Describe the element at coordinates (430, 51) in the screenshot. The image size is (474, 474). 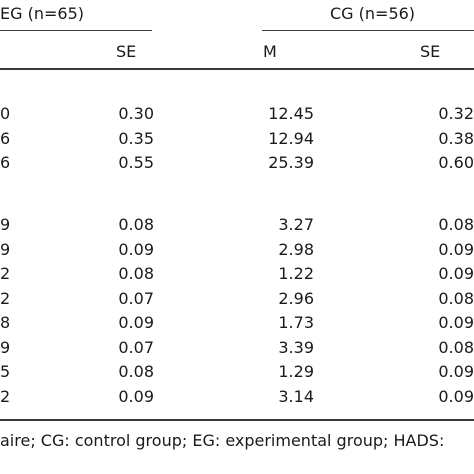
I see `cg-se-column-header: SE` at that location.